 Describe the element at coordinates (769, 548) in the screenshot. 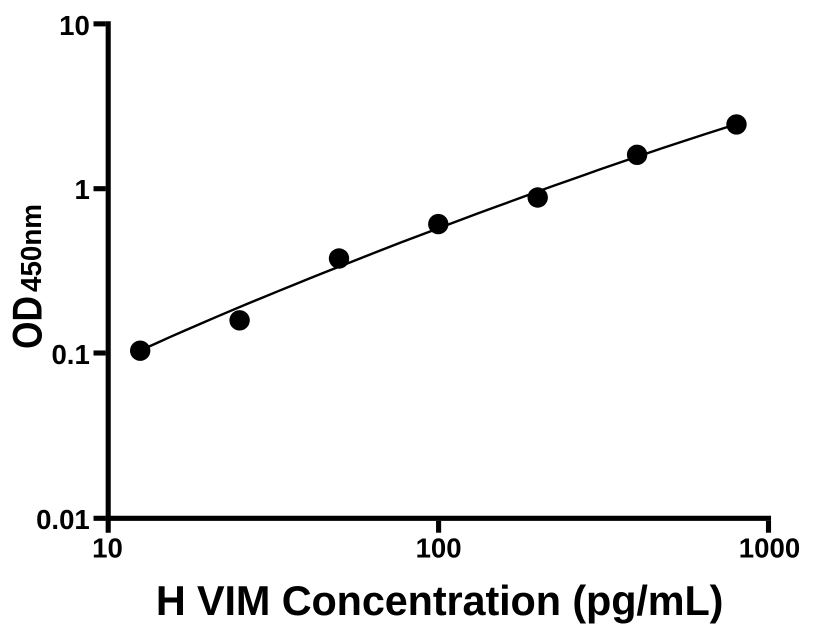

I see `svg-text: 1000` at that location.